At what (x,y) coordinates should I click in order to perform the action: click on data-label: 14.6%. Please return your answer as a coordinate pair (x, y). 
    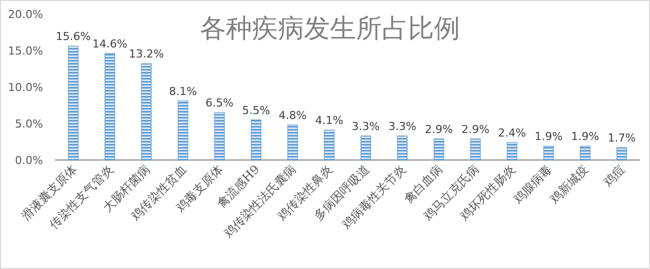
    Looking at the image, I should click on (110, 43).